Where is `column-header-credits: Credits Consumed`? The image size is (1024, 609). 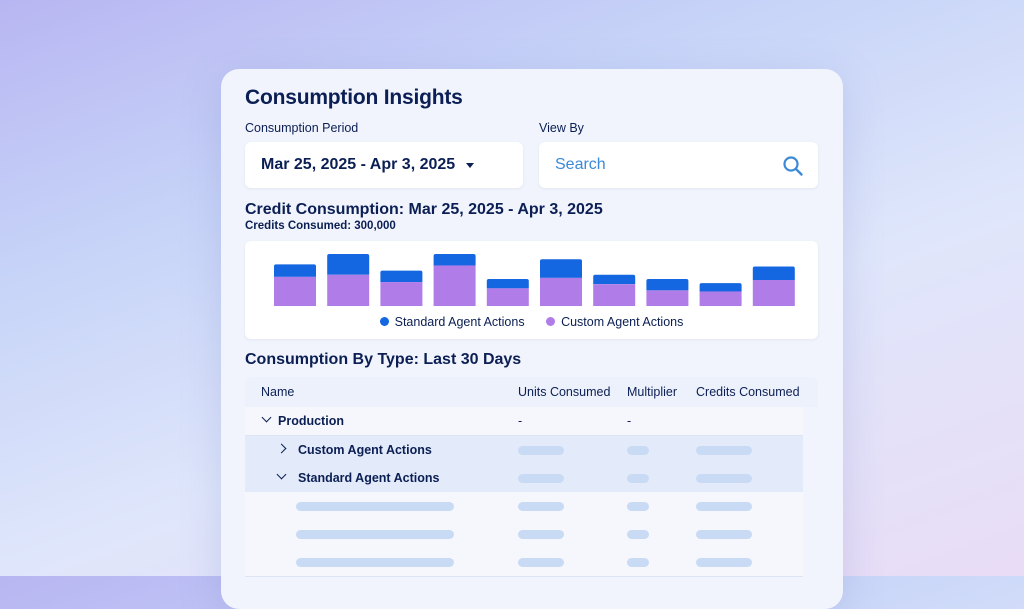 column-header-credits: Credits Consumed is located at coordinates (748, 392).